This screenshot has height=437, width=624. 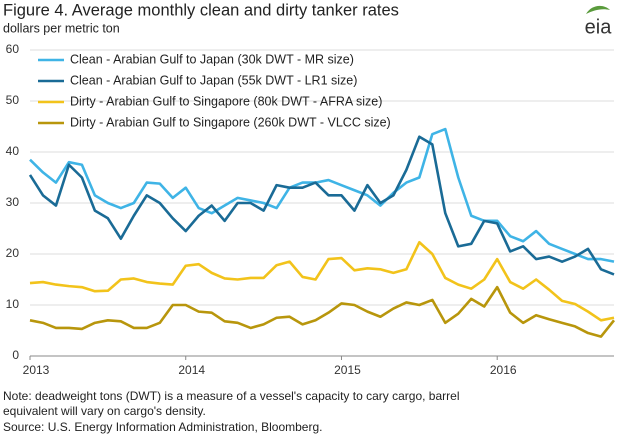 I want to click on y-tick-label: 60, so click(x=13, y=49).